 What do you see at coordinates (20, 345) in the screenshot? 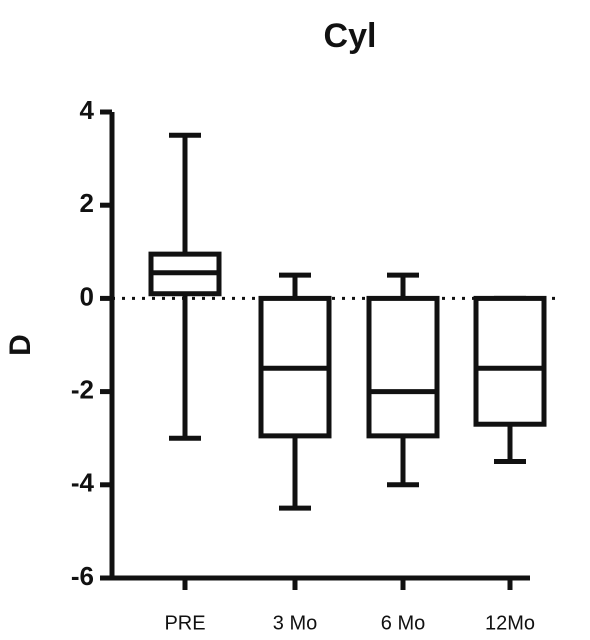
I see `y-axis-label: D` at bounding box center [20, 345].